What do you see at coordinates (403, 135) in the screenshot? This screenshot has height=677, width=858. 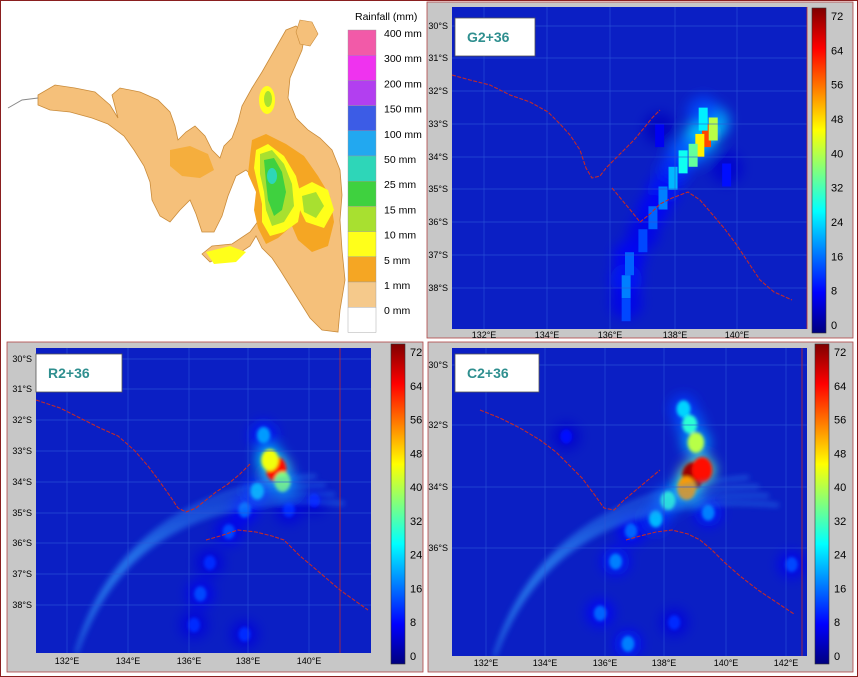 I see `legend-label: 100 mm` at bounding box center [403, 135].